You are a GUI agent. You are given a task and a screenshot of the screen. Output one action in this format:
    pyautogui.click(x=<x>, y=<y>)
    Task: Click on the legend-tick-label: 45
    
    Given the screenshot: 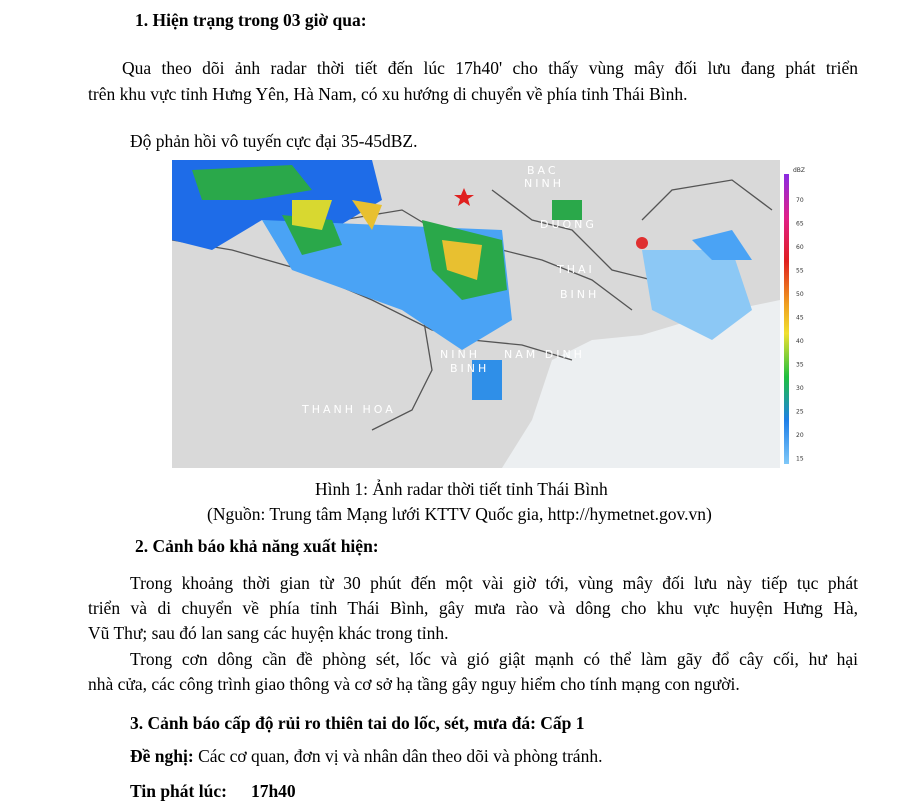 What is the action you would take?
    pyautogui.click(x=800, y=318)
    